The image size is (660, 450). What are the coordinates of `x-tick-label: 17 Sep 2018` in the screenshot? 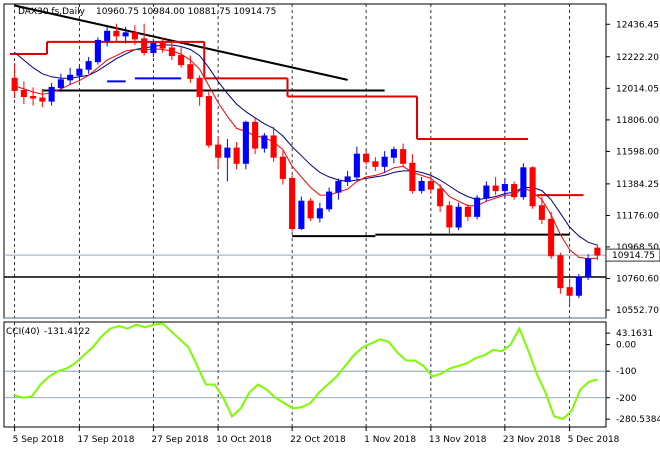 It's located at (105, 440).